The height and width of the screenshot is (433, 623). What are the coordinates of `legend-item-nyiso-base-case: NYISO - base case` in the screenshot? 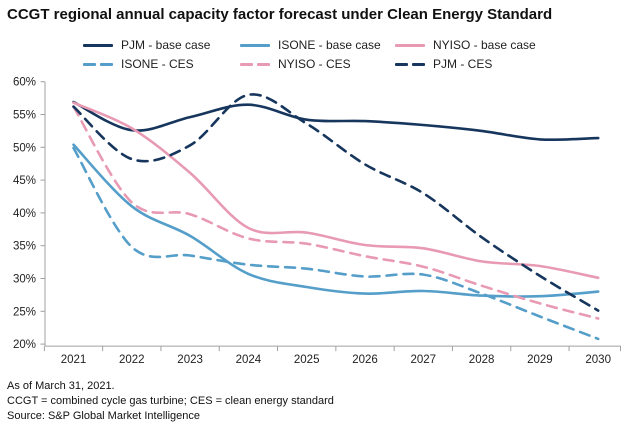 It's located at (465, 45).